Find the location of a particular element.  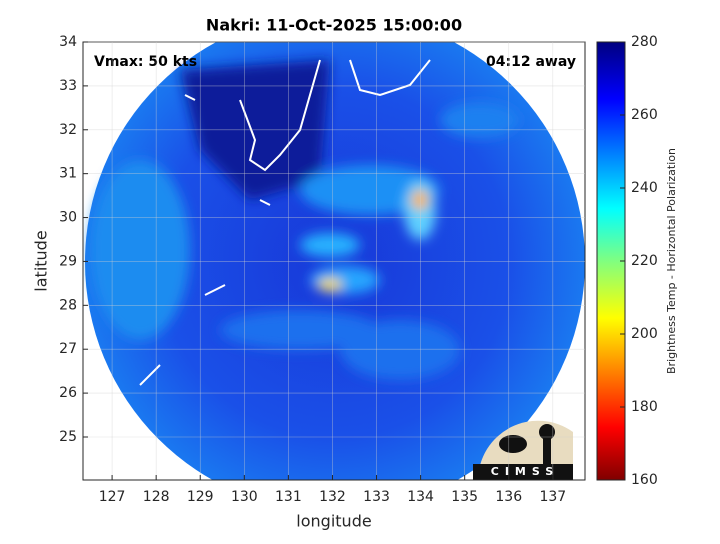

y-tick-label: 29 is located at coordinates (68, 261).